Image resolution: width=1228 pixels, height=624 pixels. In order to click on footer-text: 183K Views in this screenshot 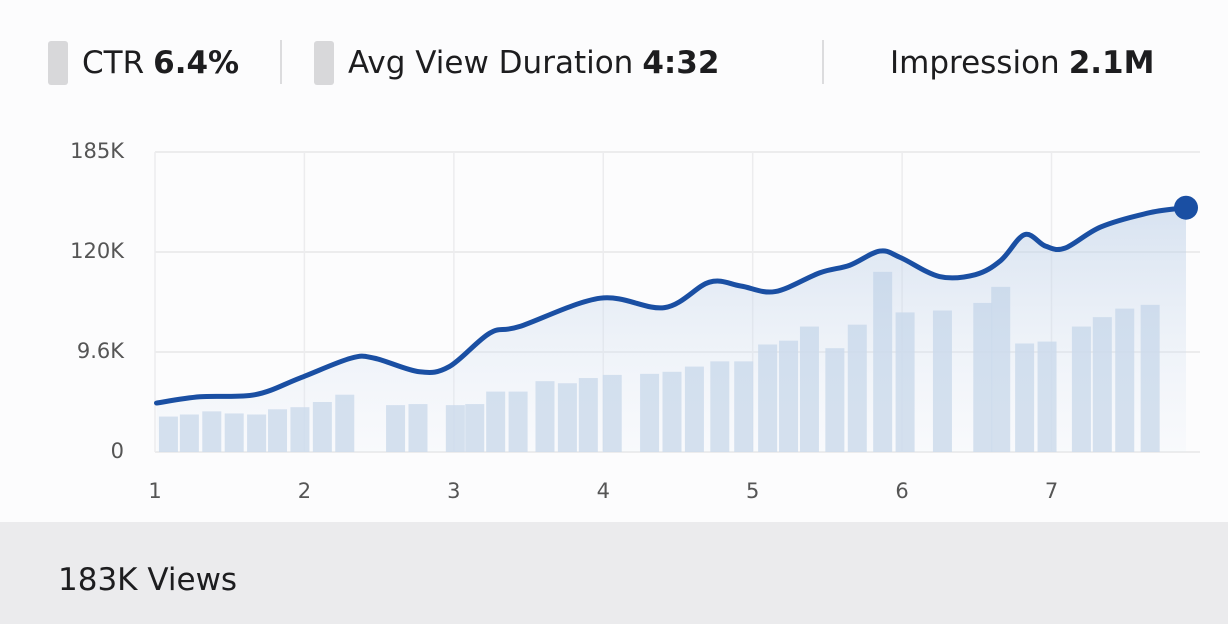, I will do `click(148, 580)`.